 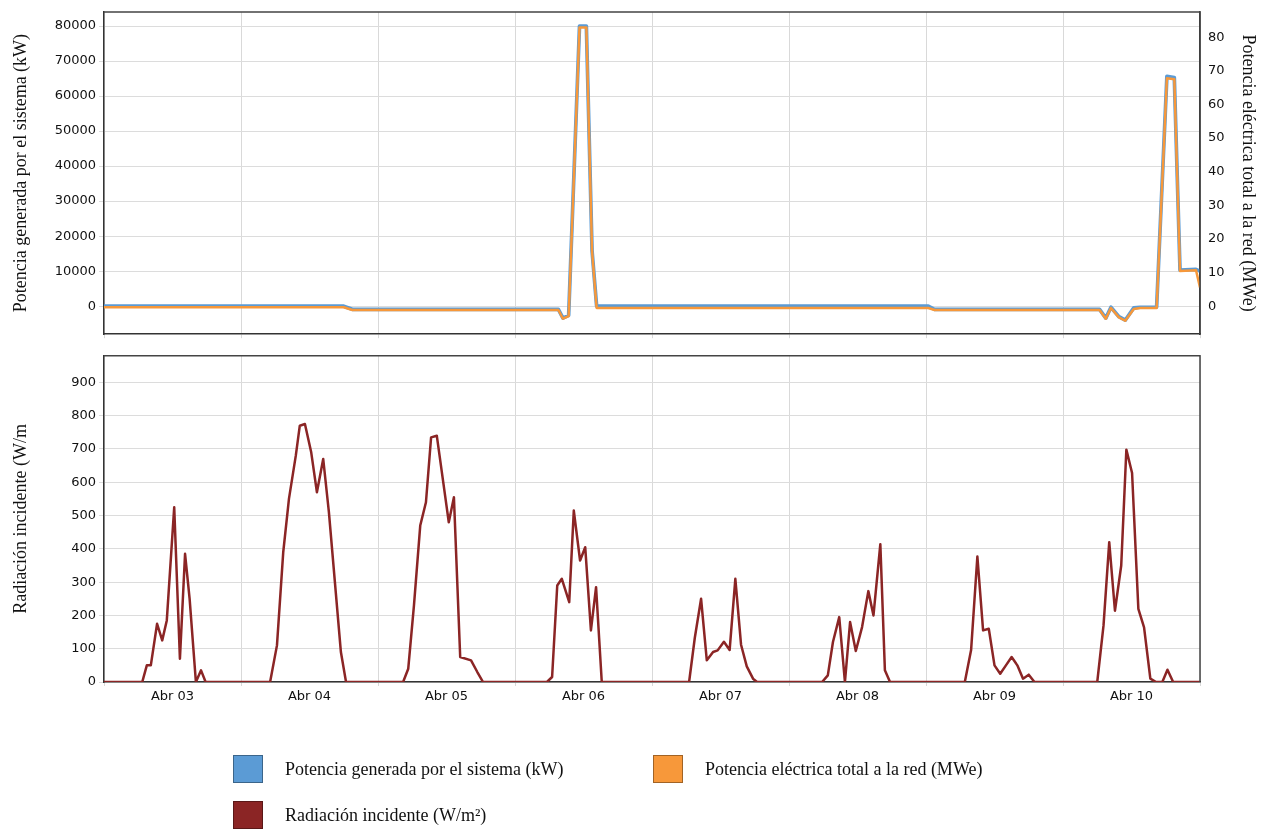 What do you see at coordinates (1216, 103) in the screenshot?
I see `y2-tick-label: 60` at bounding box center [1216, 103].